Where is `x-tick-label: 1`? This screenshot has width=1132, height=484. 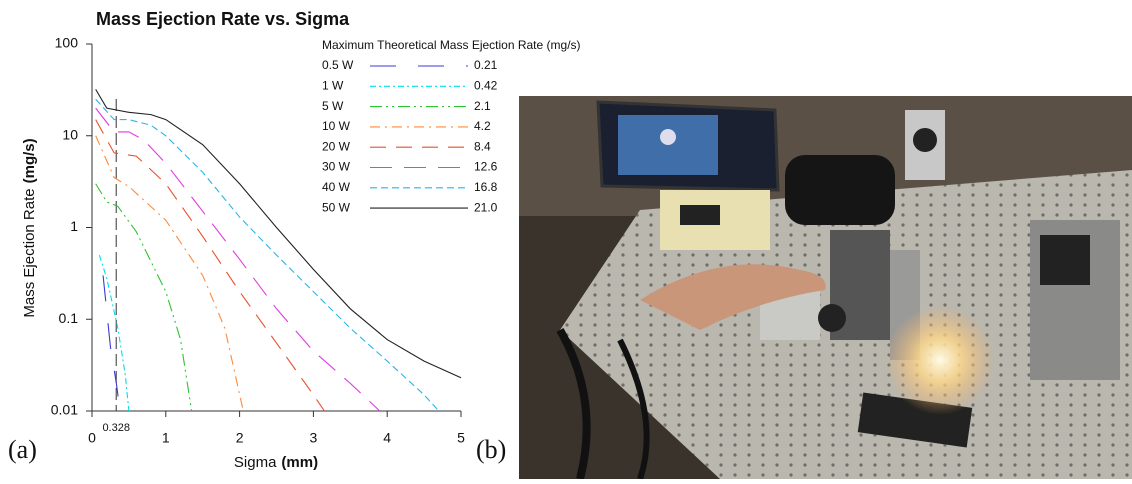
x-tick-label: 1 is located at coordinates (166, 438).